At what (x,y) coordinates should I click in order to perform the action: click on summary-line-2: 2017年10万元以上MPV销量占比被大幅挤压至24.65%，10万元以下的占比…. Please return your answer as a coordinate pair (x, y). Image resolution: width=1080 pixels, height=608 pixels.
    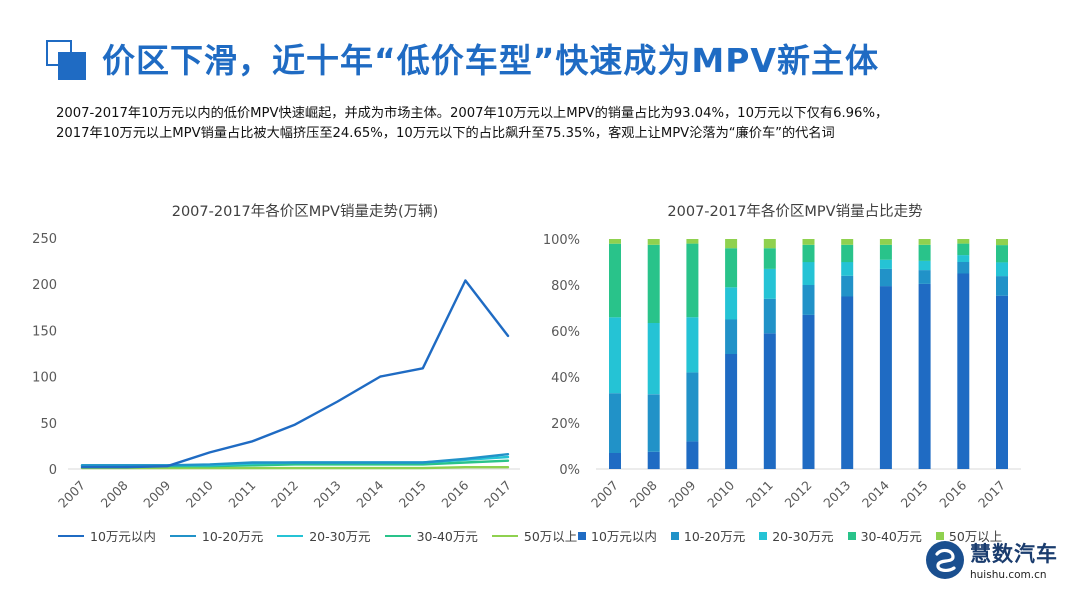
    Looking at the image, I should click on (445, 133).